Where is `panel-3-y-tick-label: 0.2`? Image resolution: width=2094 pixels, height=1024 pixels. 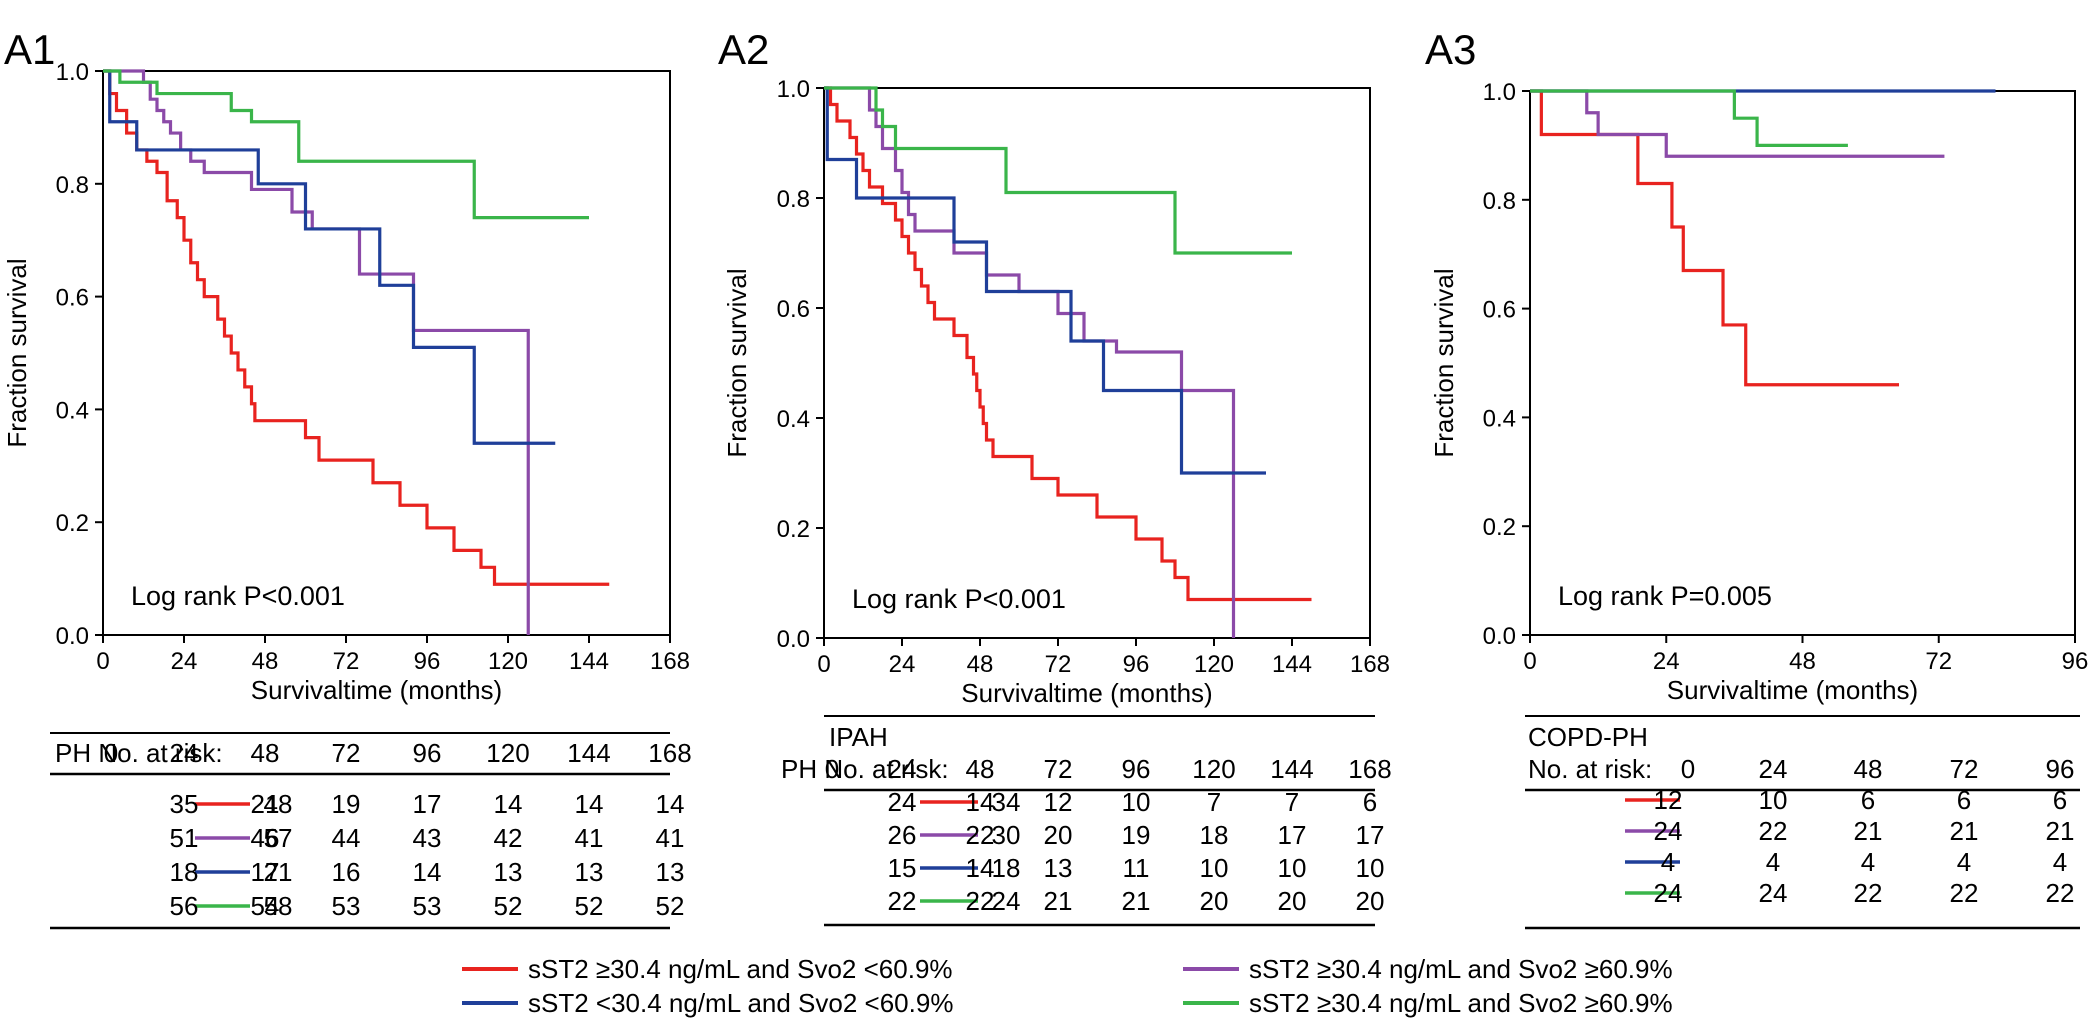 panel-3-y-tick-label: 0.2 is located at coordinates (1499, 527).